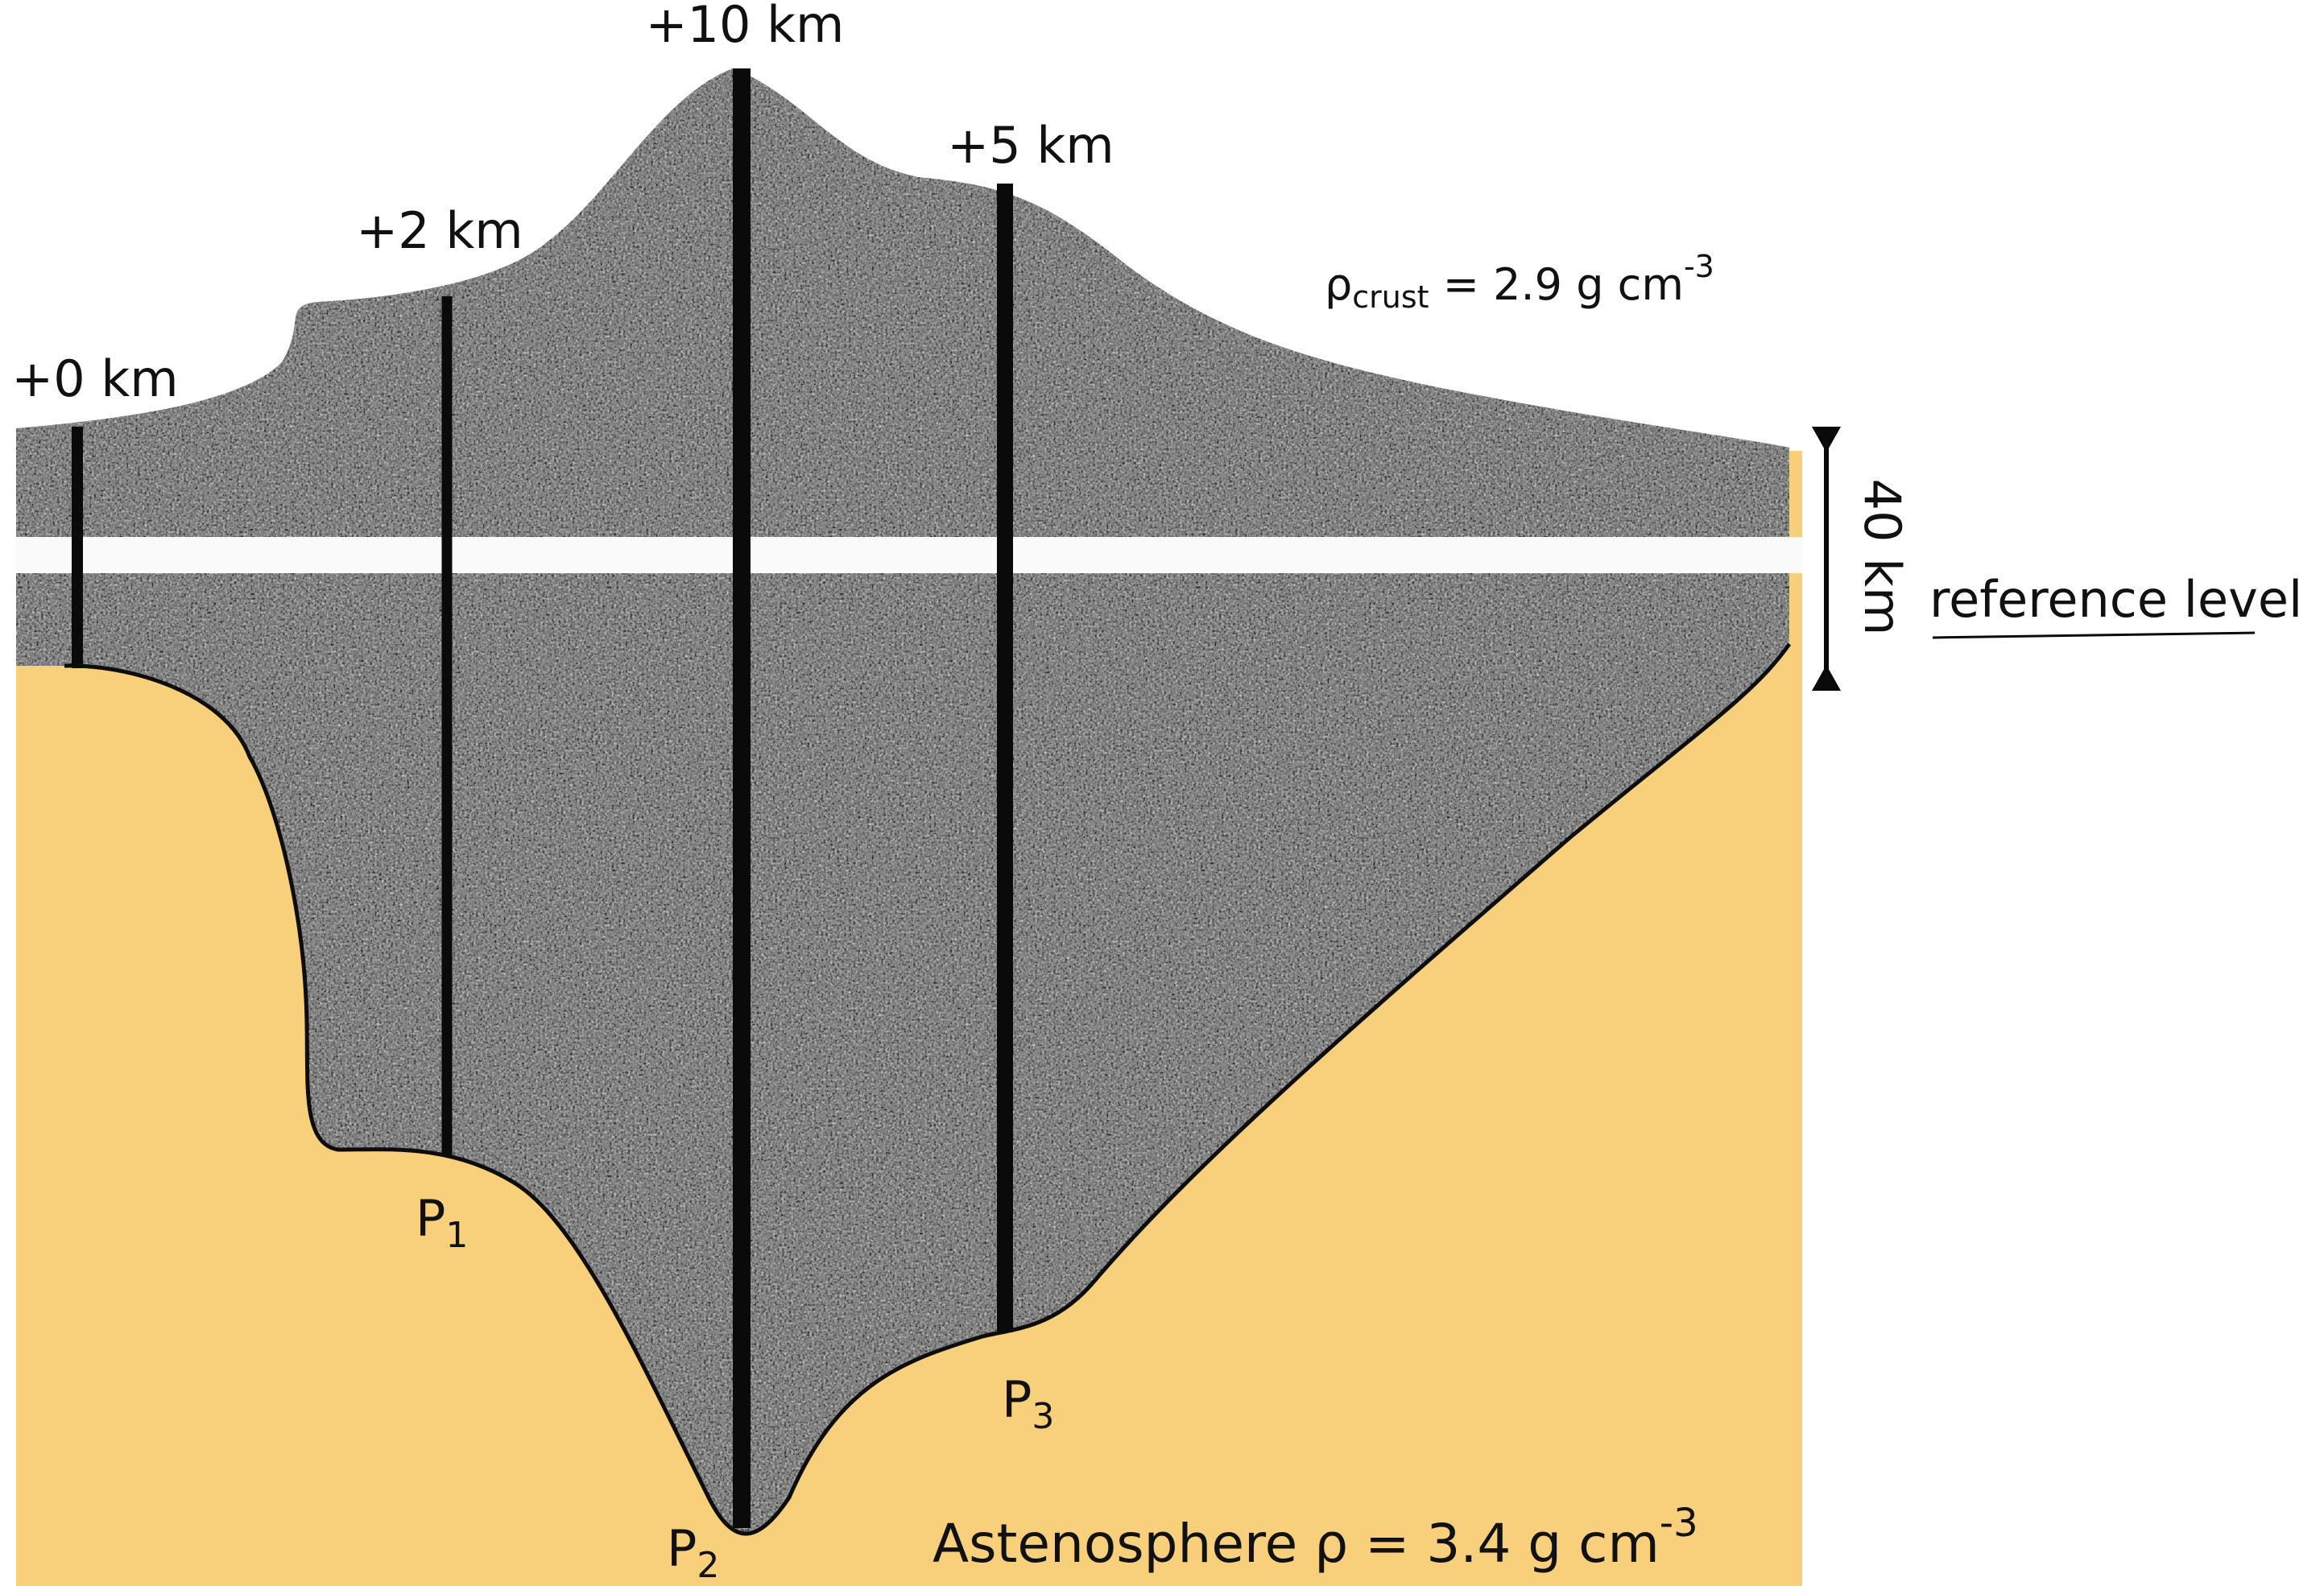 This screenshot has width=2324, height=1586. What do you see at coordinates (682, 1548) in the screenshot?
I see `p2-base: P` at bounding box center [682, 1548].